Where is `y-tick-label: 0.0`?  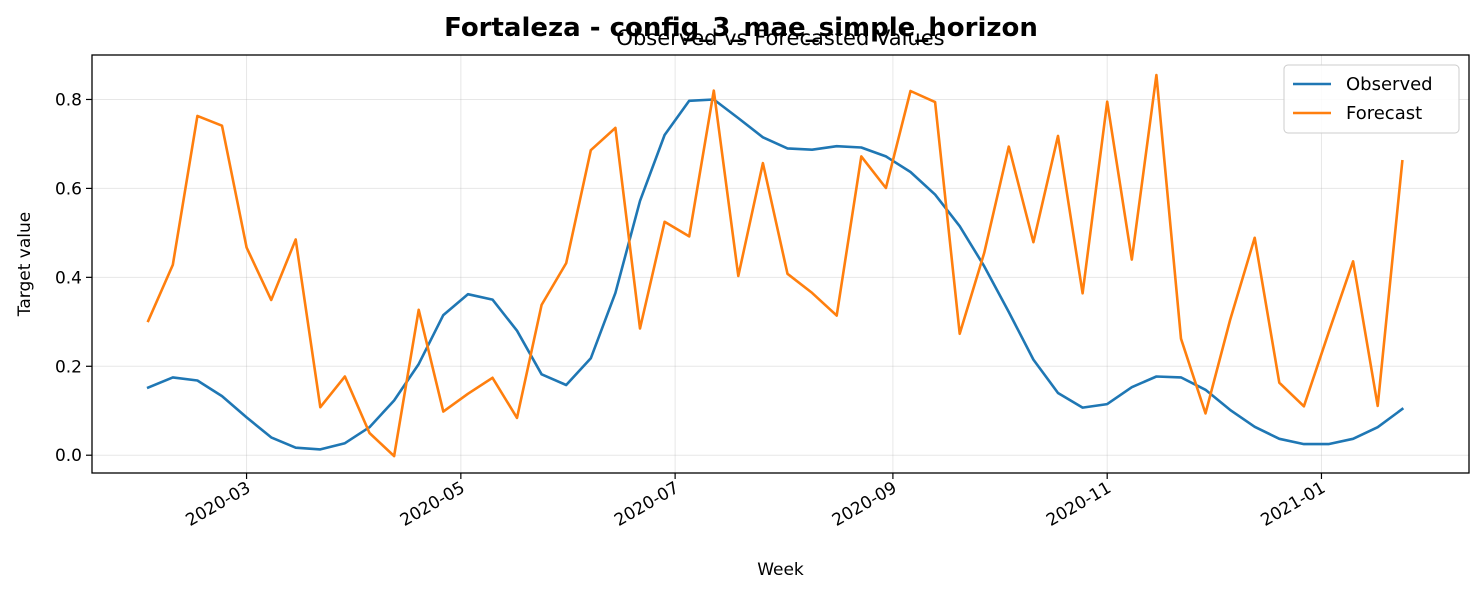 y-tick-label: 0.0 is located at coordinates (68, 456).